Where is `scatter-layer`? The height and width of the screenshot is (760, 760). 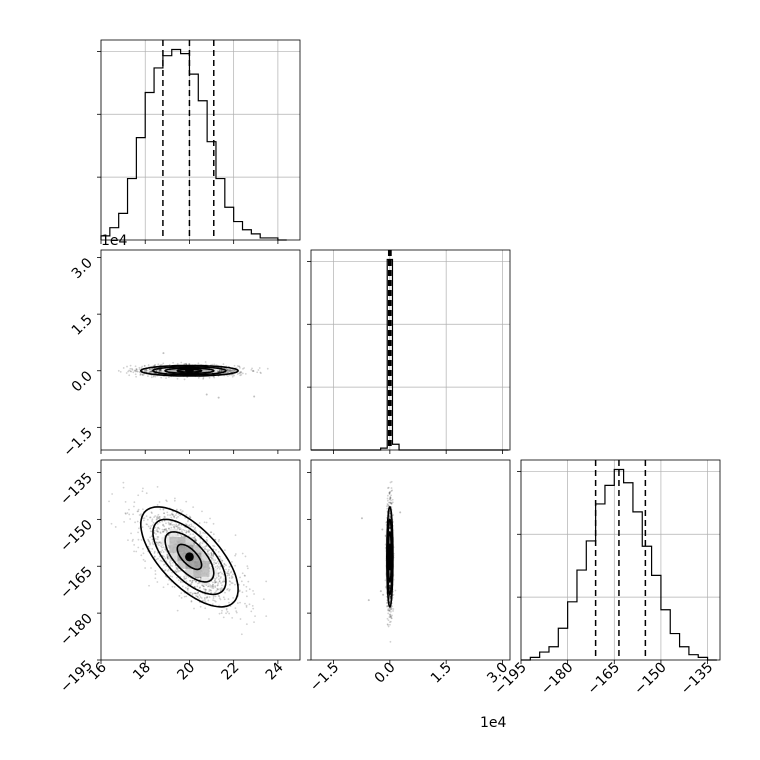
scatter-layer is located at coordinates (255, 497).